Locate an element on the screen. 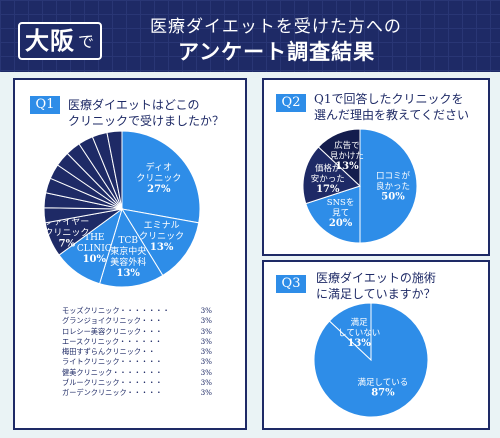  q1-question-line-2: クリニックで受けましたか？ is located at coordinates (146, 121).